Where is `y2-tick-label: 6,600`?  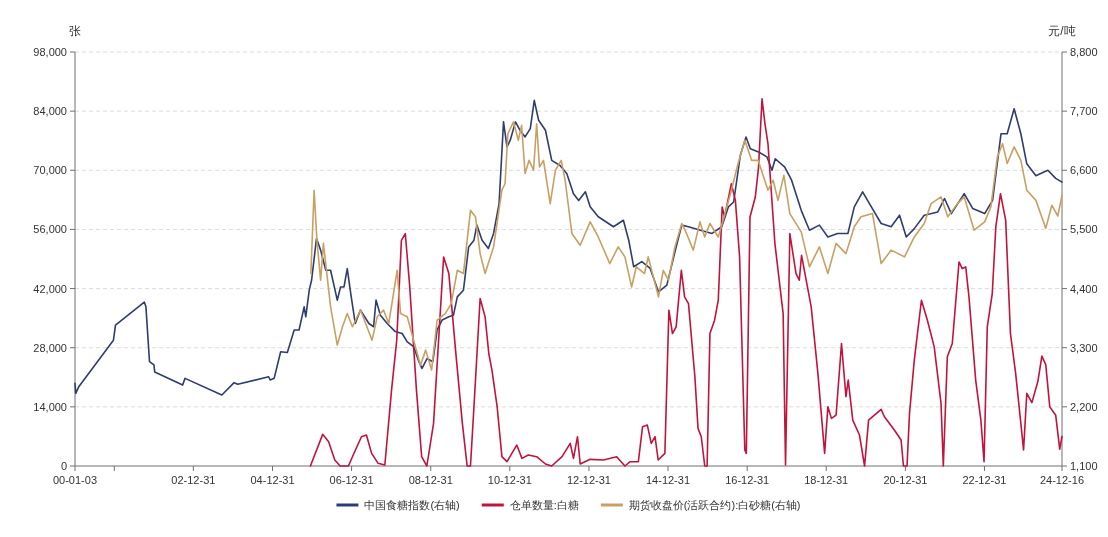
y2-tick-label: 6,600 is located at coordinates (1084, 170).